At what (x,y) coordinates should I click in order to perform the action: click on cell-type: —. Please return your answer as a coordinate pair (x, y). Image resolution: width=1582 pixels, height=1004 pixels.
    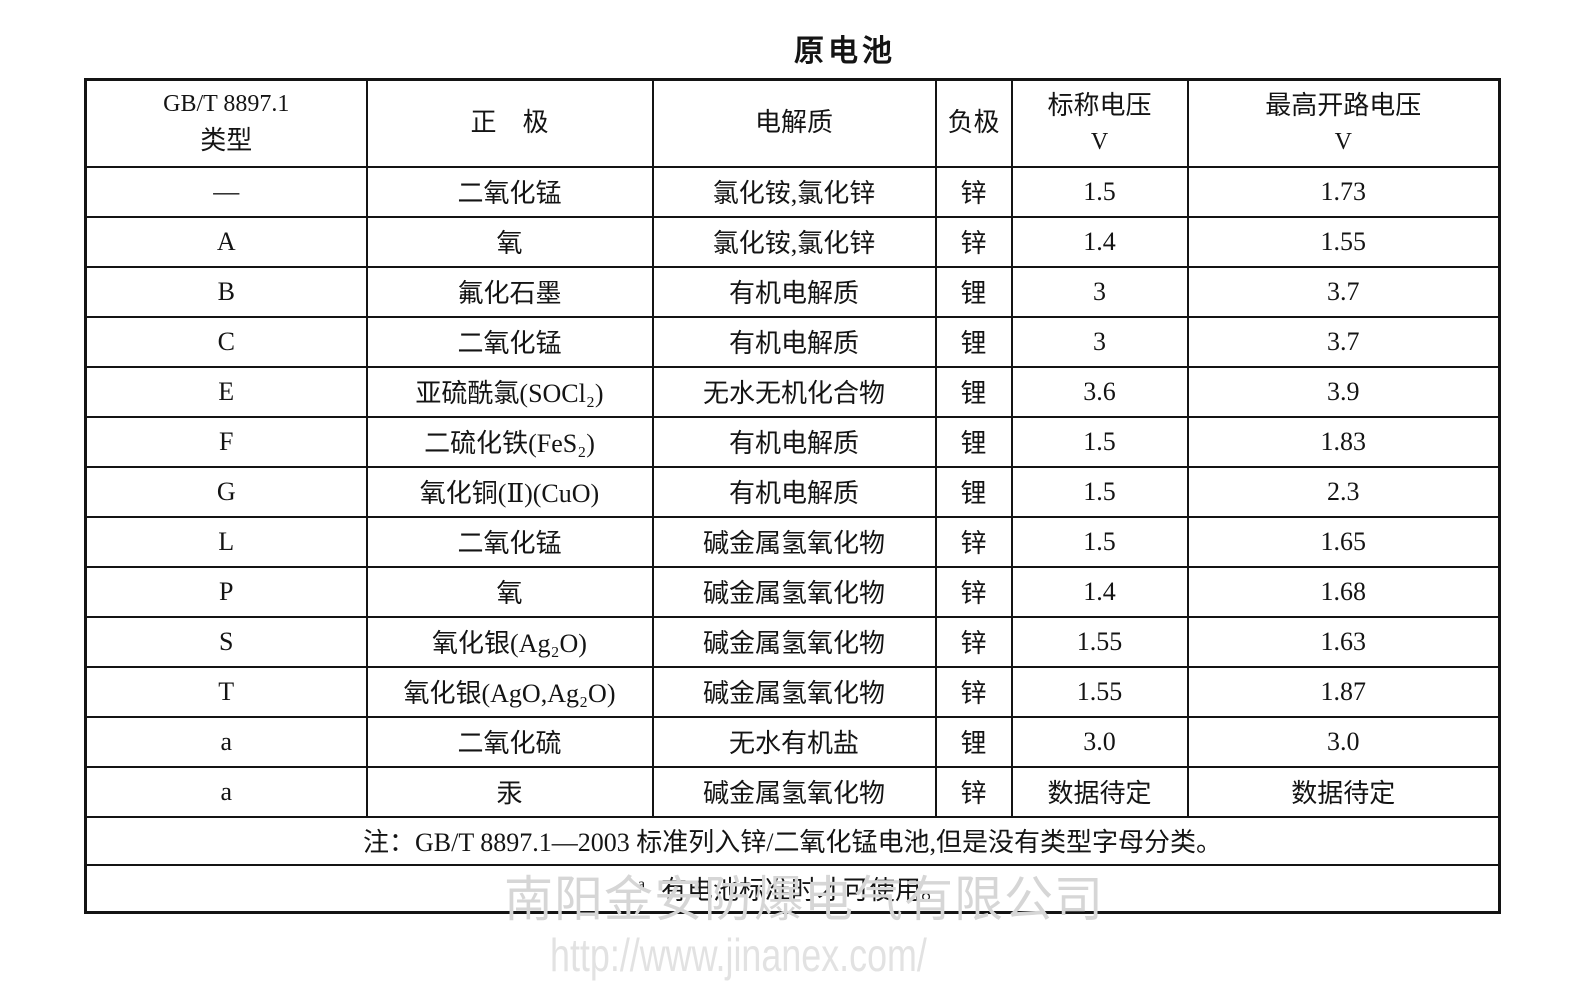
    Looking at the image, I should click on (226, 191).